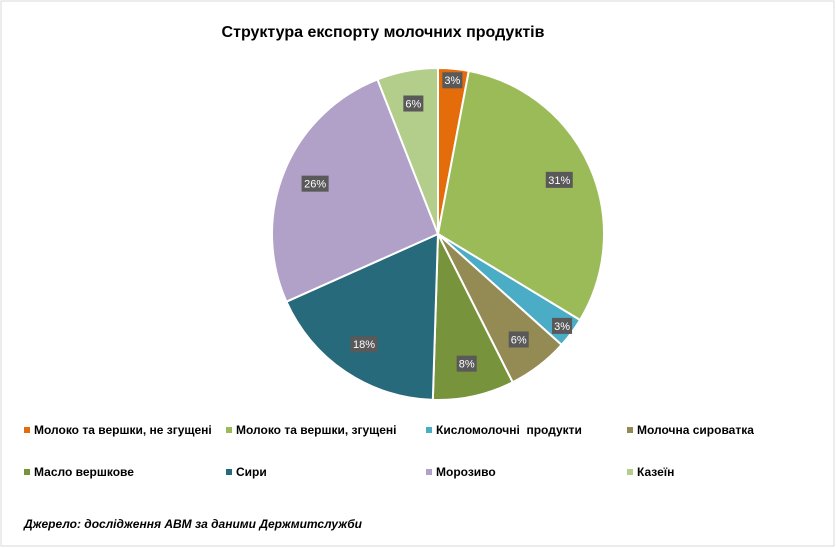 The width and height of the screenshot is (836, 548). I want to click on legend-label: Молоко та вершки, не згущені, so click(123, 430).